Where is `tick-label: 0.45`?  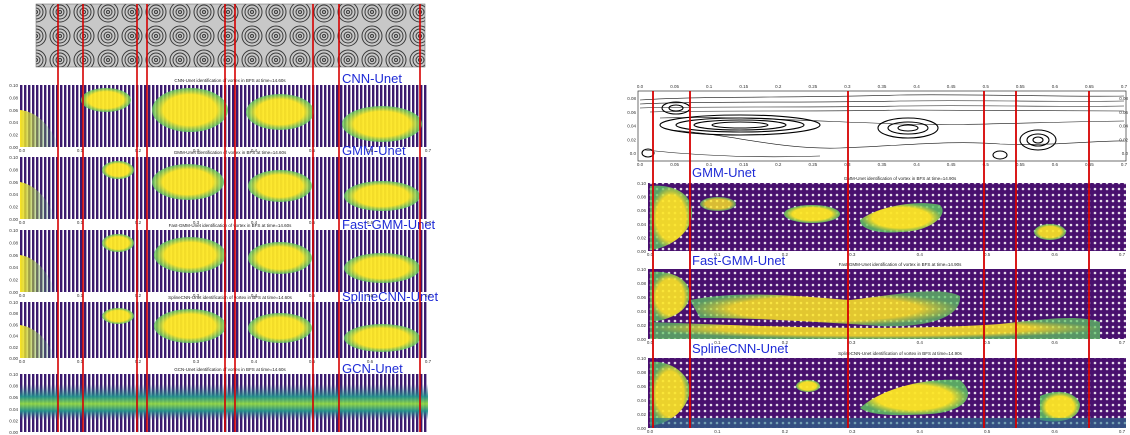 tick-label: 0.45 is located at coordinates (951, 86).